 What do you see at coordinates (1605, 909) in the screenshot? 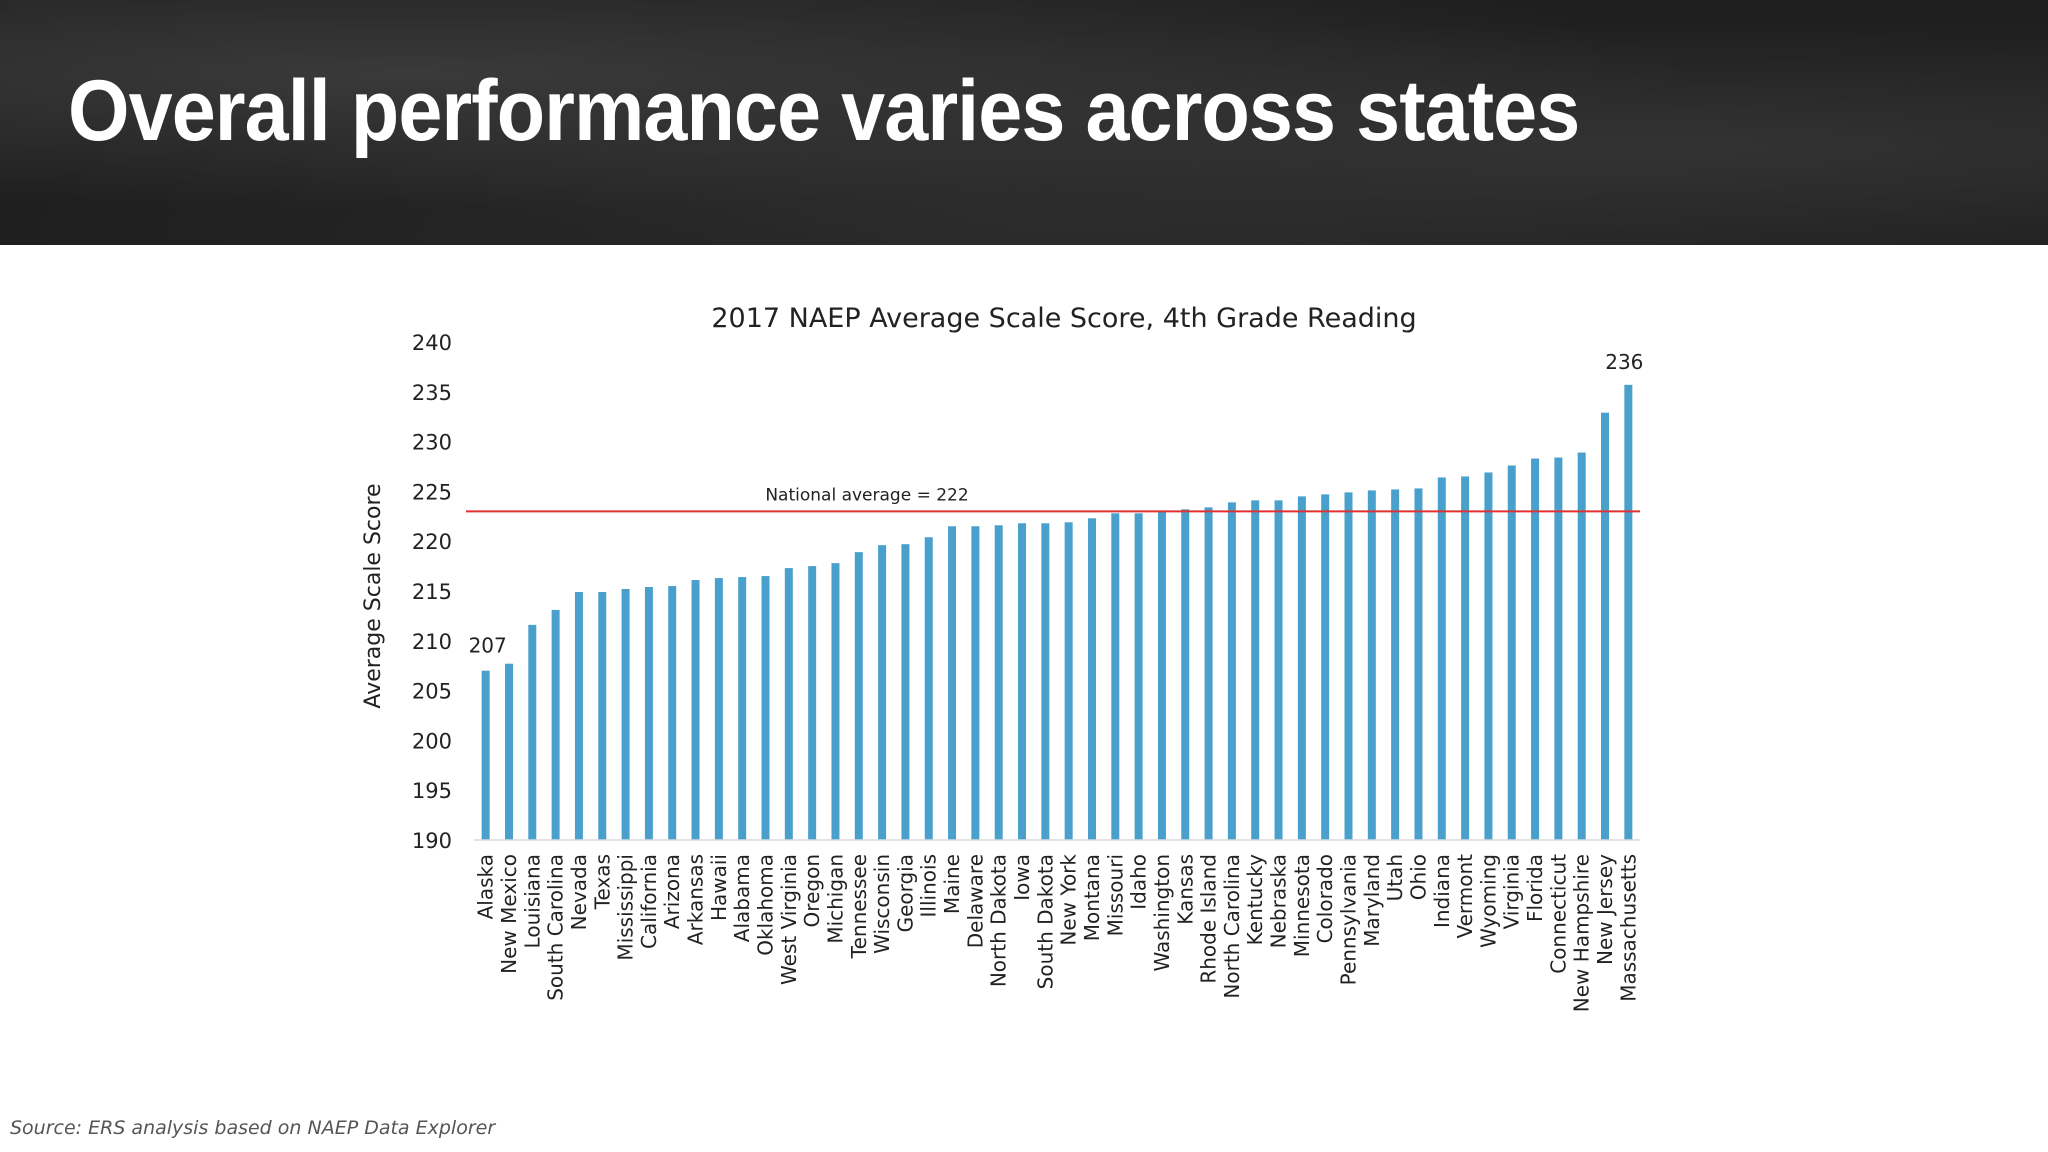
I see `x-tick-label: New Jersey` at bounding box center [1605, 909].